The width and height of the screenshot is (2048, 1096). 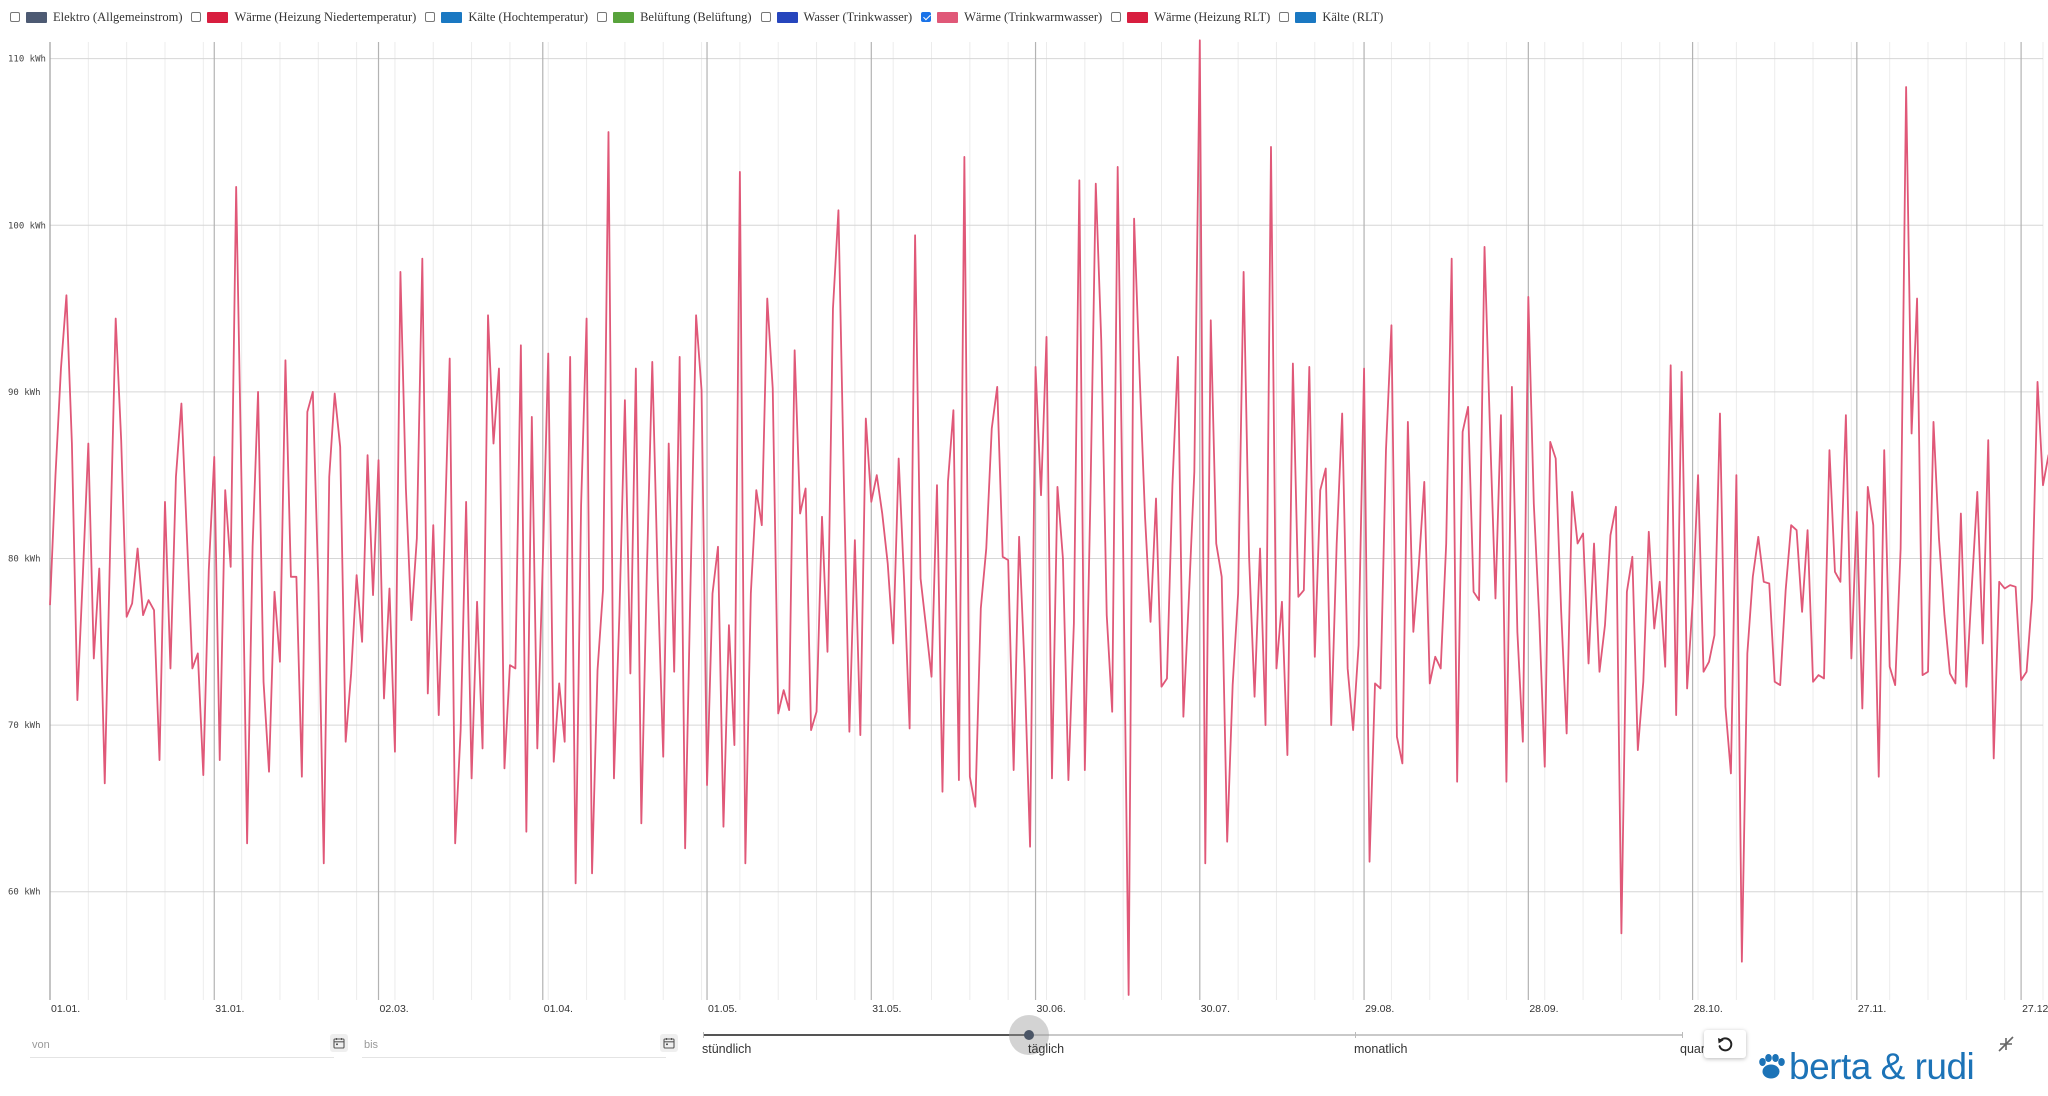 I want to click on legend-label: Elektro (Allgemeinstrom), so click(x=118, y=16).